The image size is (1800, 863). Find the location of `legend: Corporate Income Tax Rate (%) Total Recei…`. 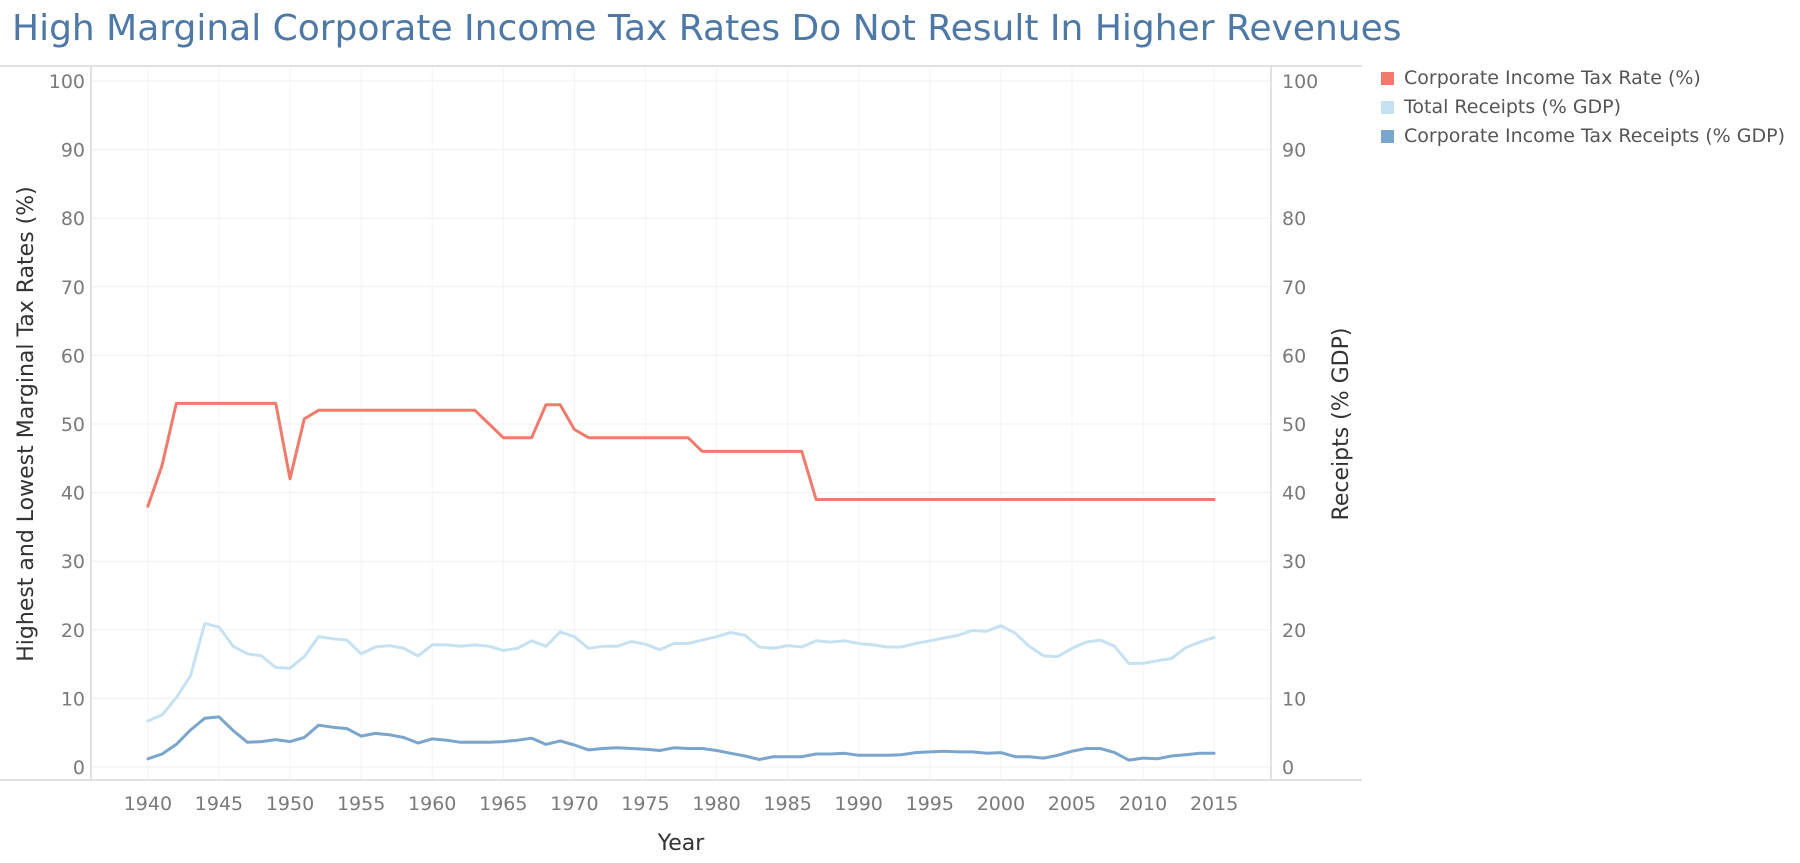

legend: Corporate Income Tax Rate (%) Total Recei… is located at coordinates (1583, 107).